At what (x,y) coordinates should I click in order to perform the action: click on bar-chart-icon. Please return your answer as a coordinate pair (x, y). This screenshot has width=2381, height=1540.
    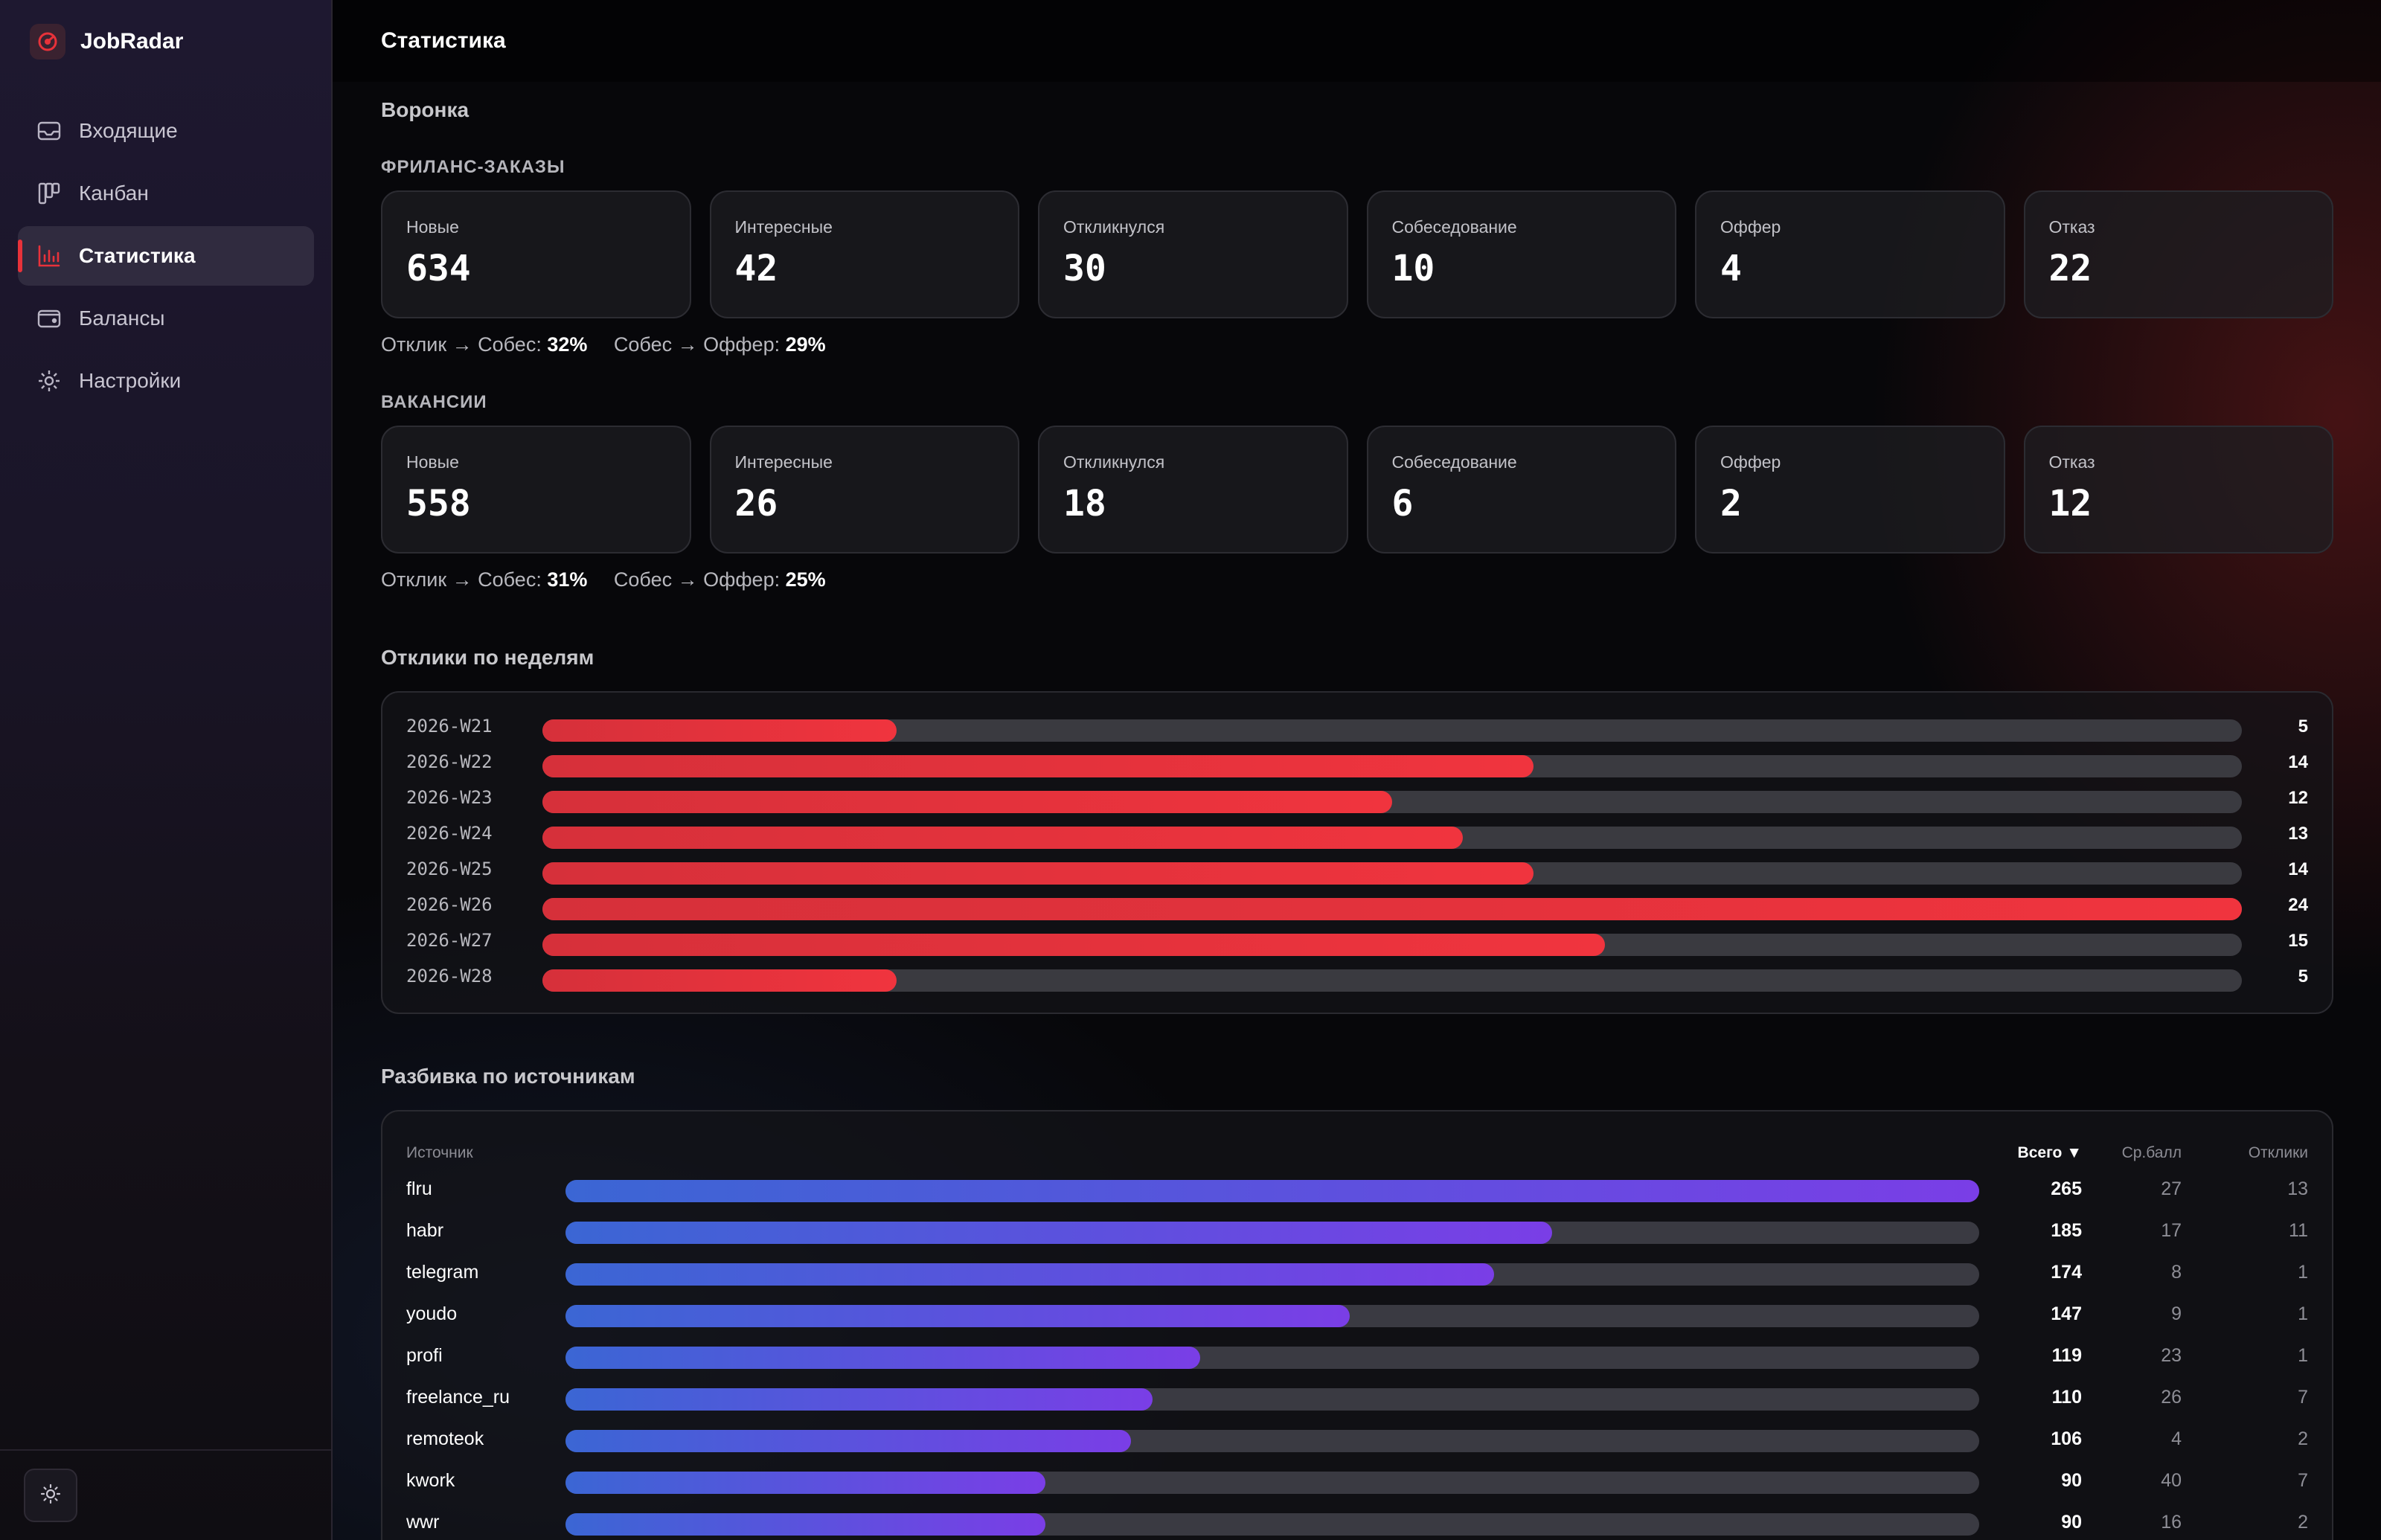
    Looking at the image, I should click on (49, 256).